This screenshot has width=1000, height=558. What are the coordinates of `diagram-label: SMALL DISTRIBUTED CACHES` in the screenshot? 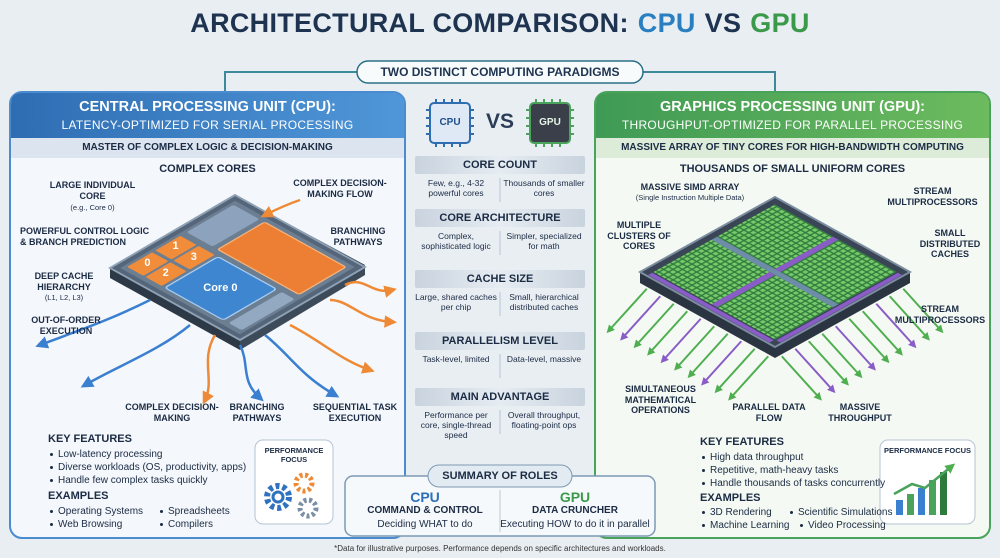 It's located at (950, 243).